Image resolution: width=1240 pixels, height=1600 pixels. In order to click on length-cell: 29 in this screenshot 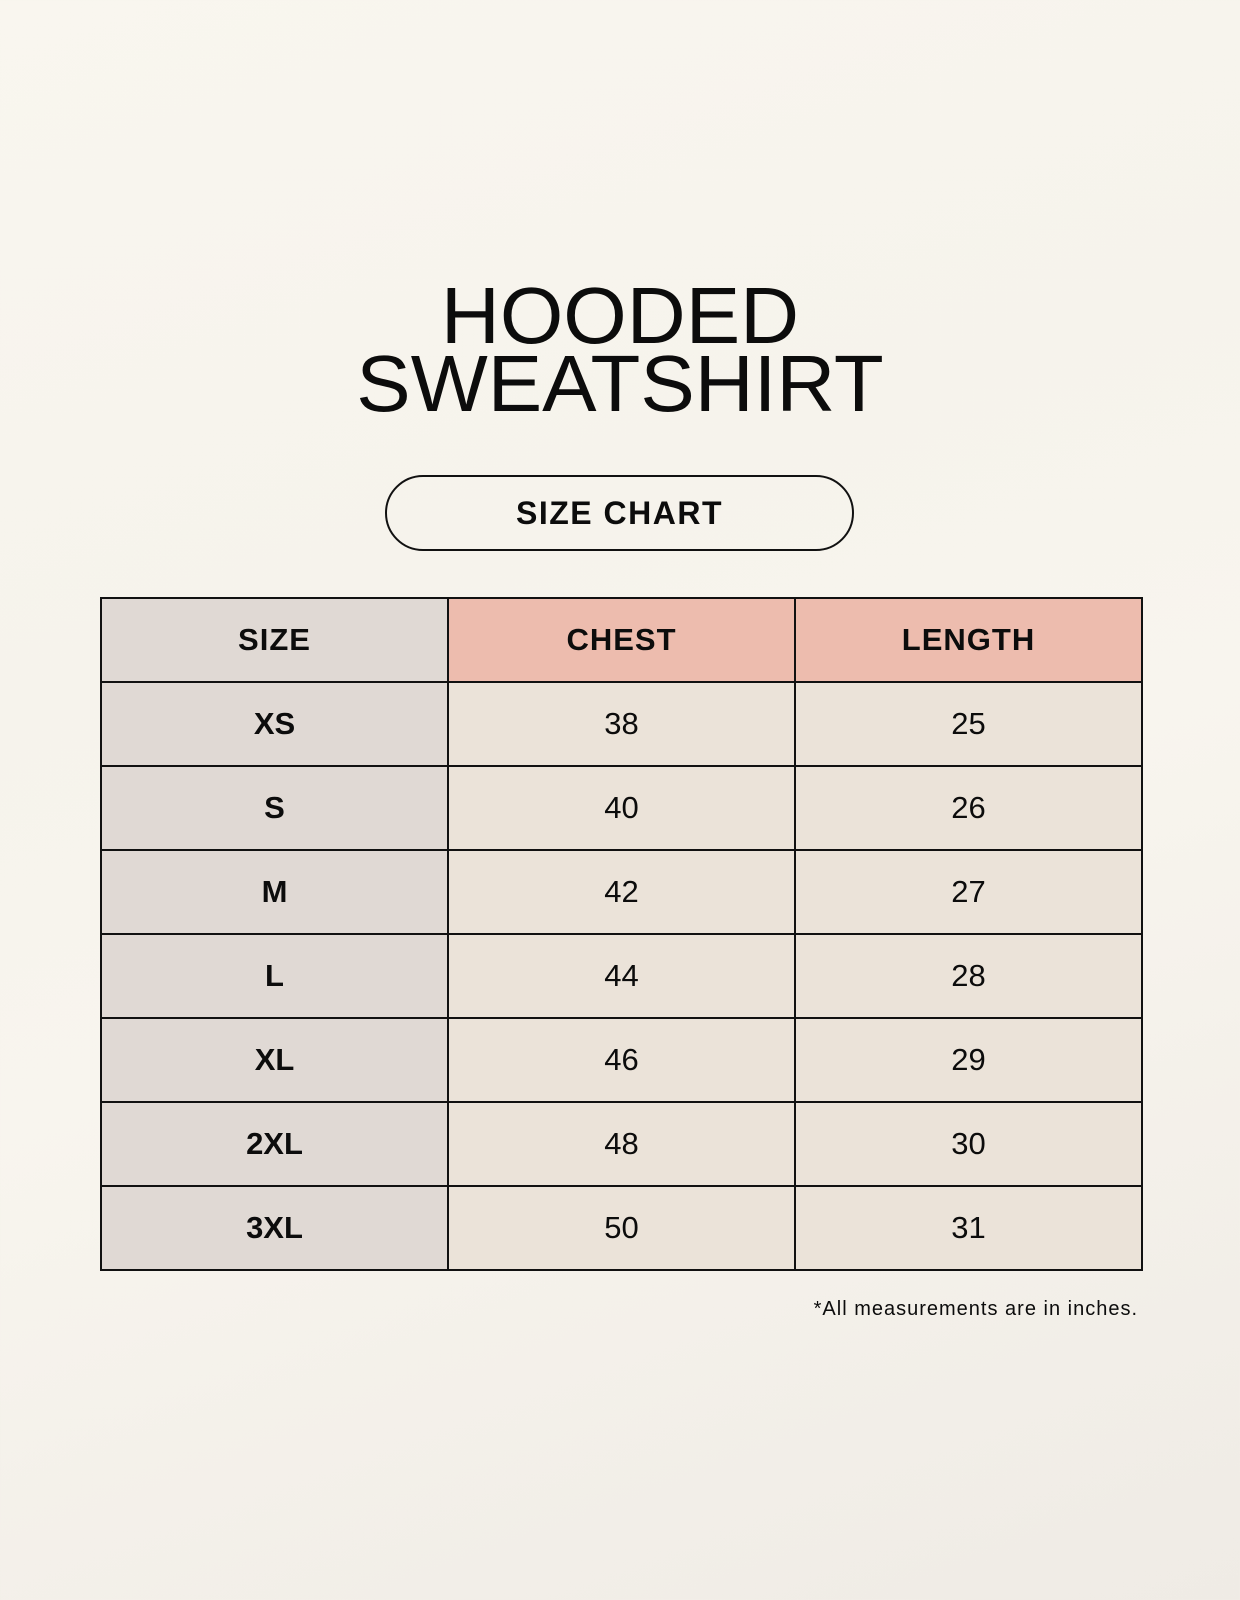, I will do `click(968, 1060)`.